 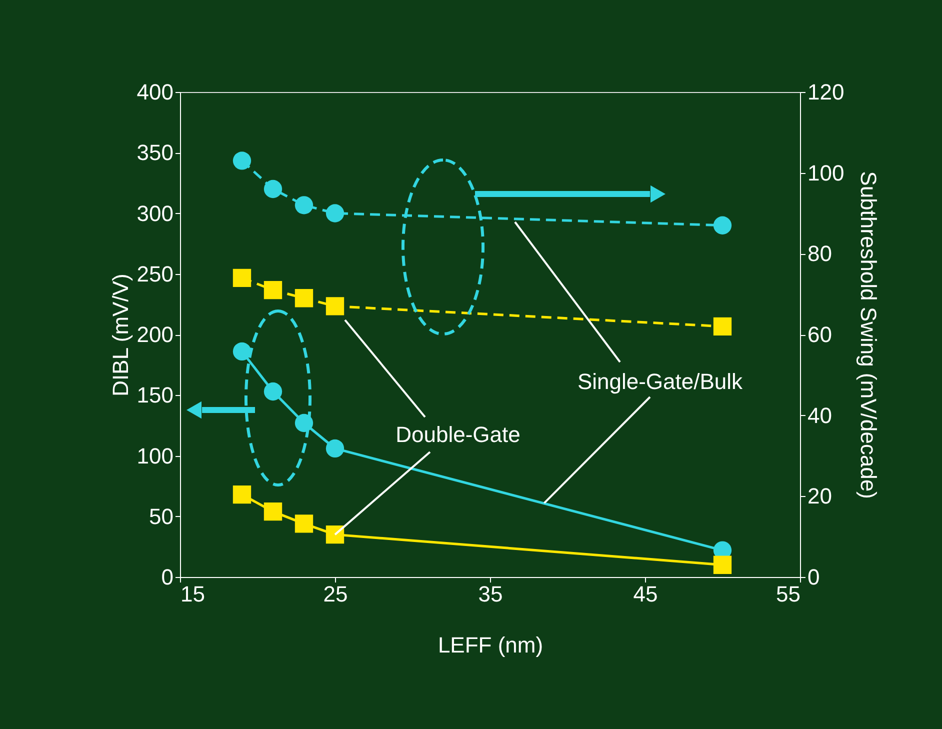 I want to click on y-tick-label: 400, so click(x=155, y=92).